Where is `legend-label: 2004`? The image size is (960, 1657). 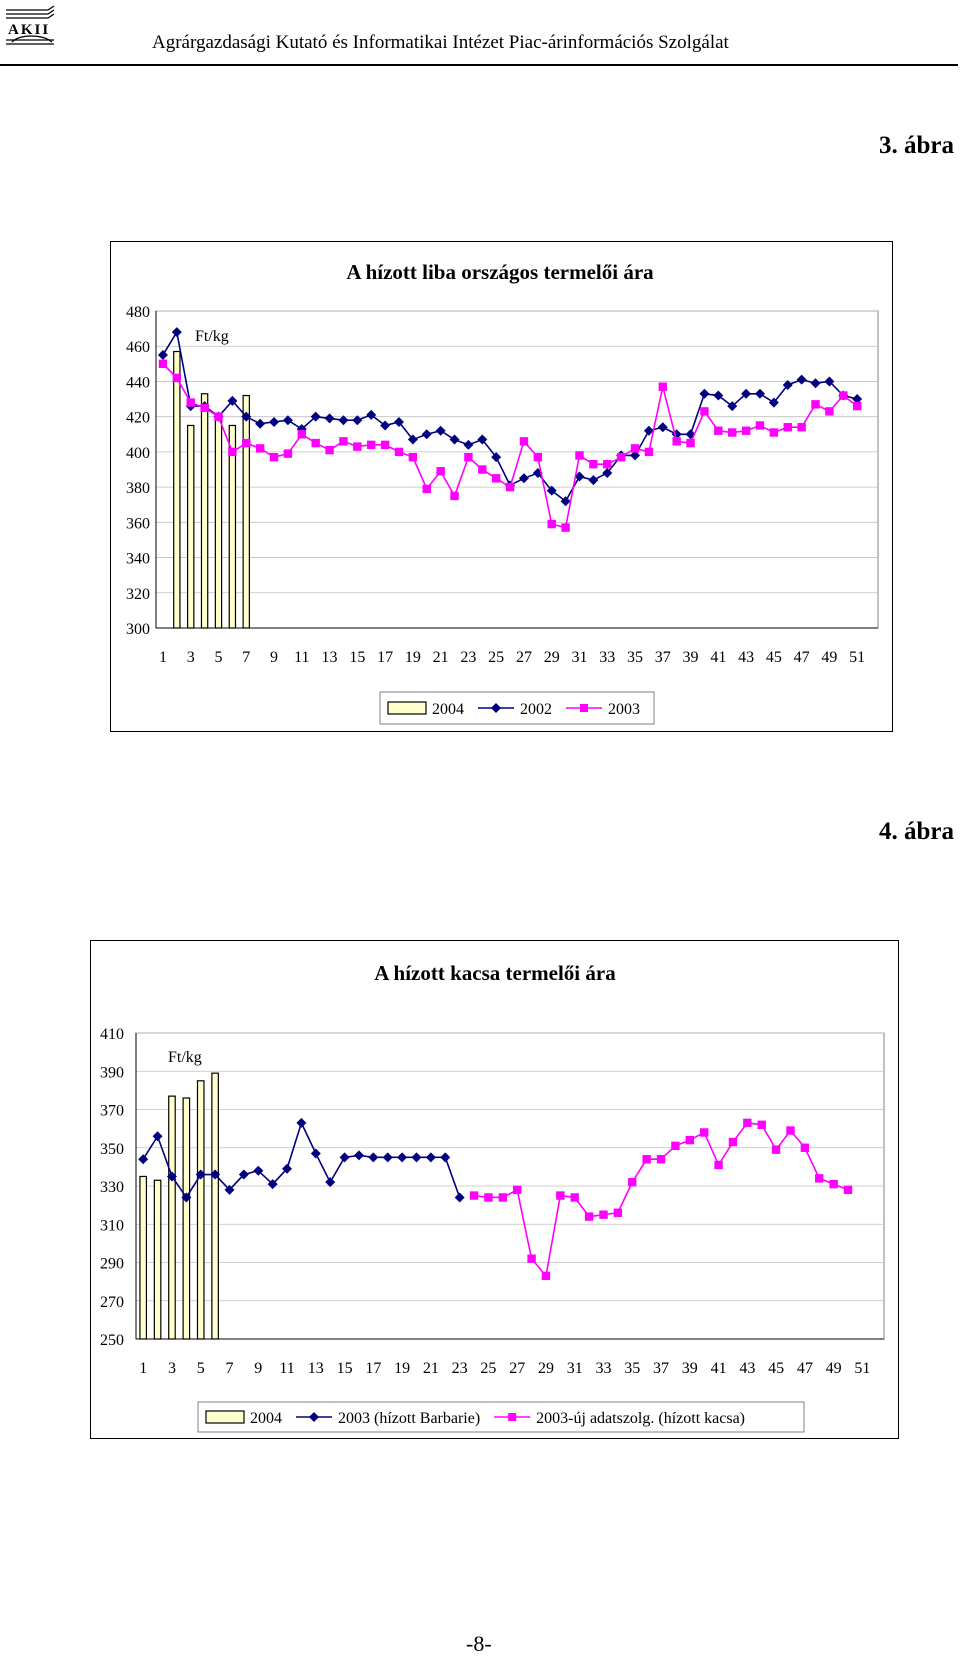 legend-label: 2004 is located at coordinates (448, 709).